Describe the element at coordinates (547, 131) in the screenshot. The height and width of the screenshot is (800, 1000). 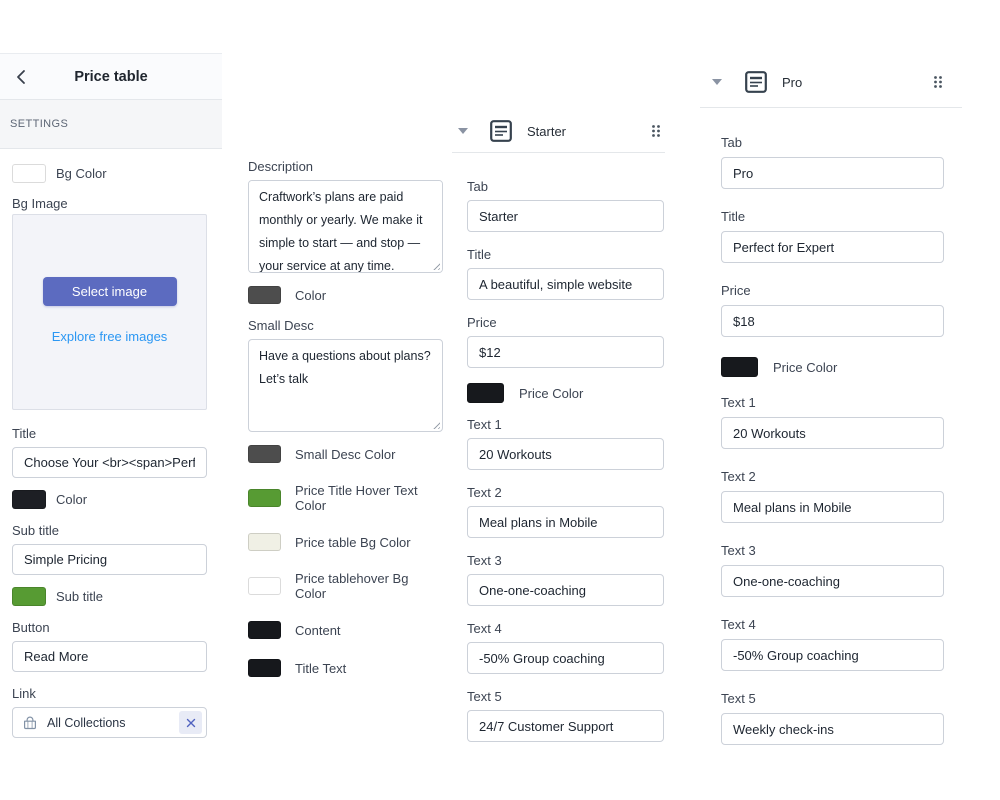
I see `plan-name: Starter` at that location.